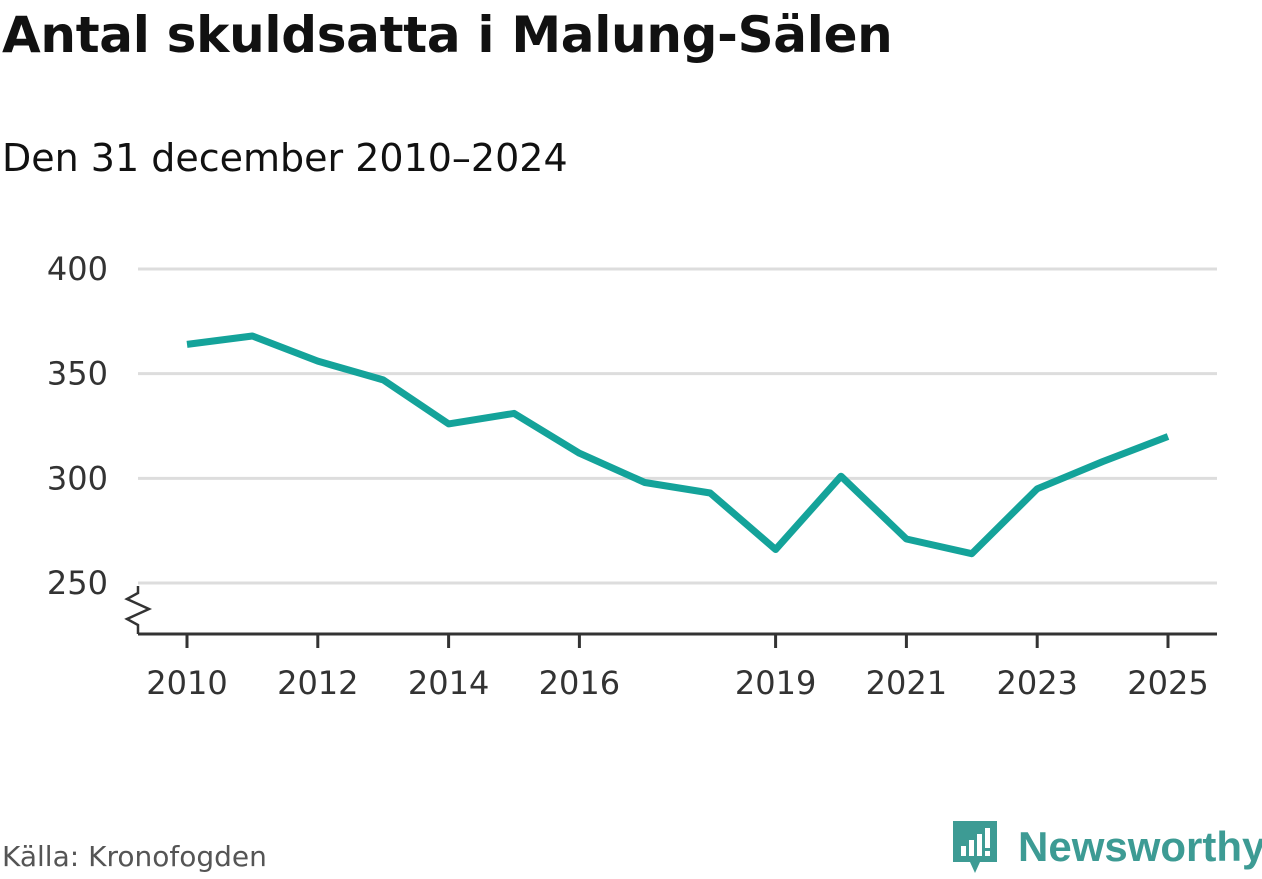 Image resolution: width=1262 pixels, height=879 pixels. Describe the element at coordinates (1036, 683) in the screenshot. I see `x-tick-label-2023: 2023` at that location.